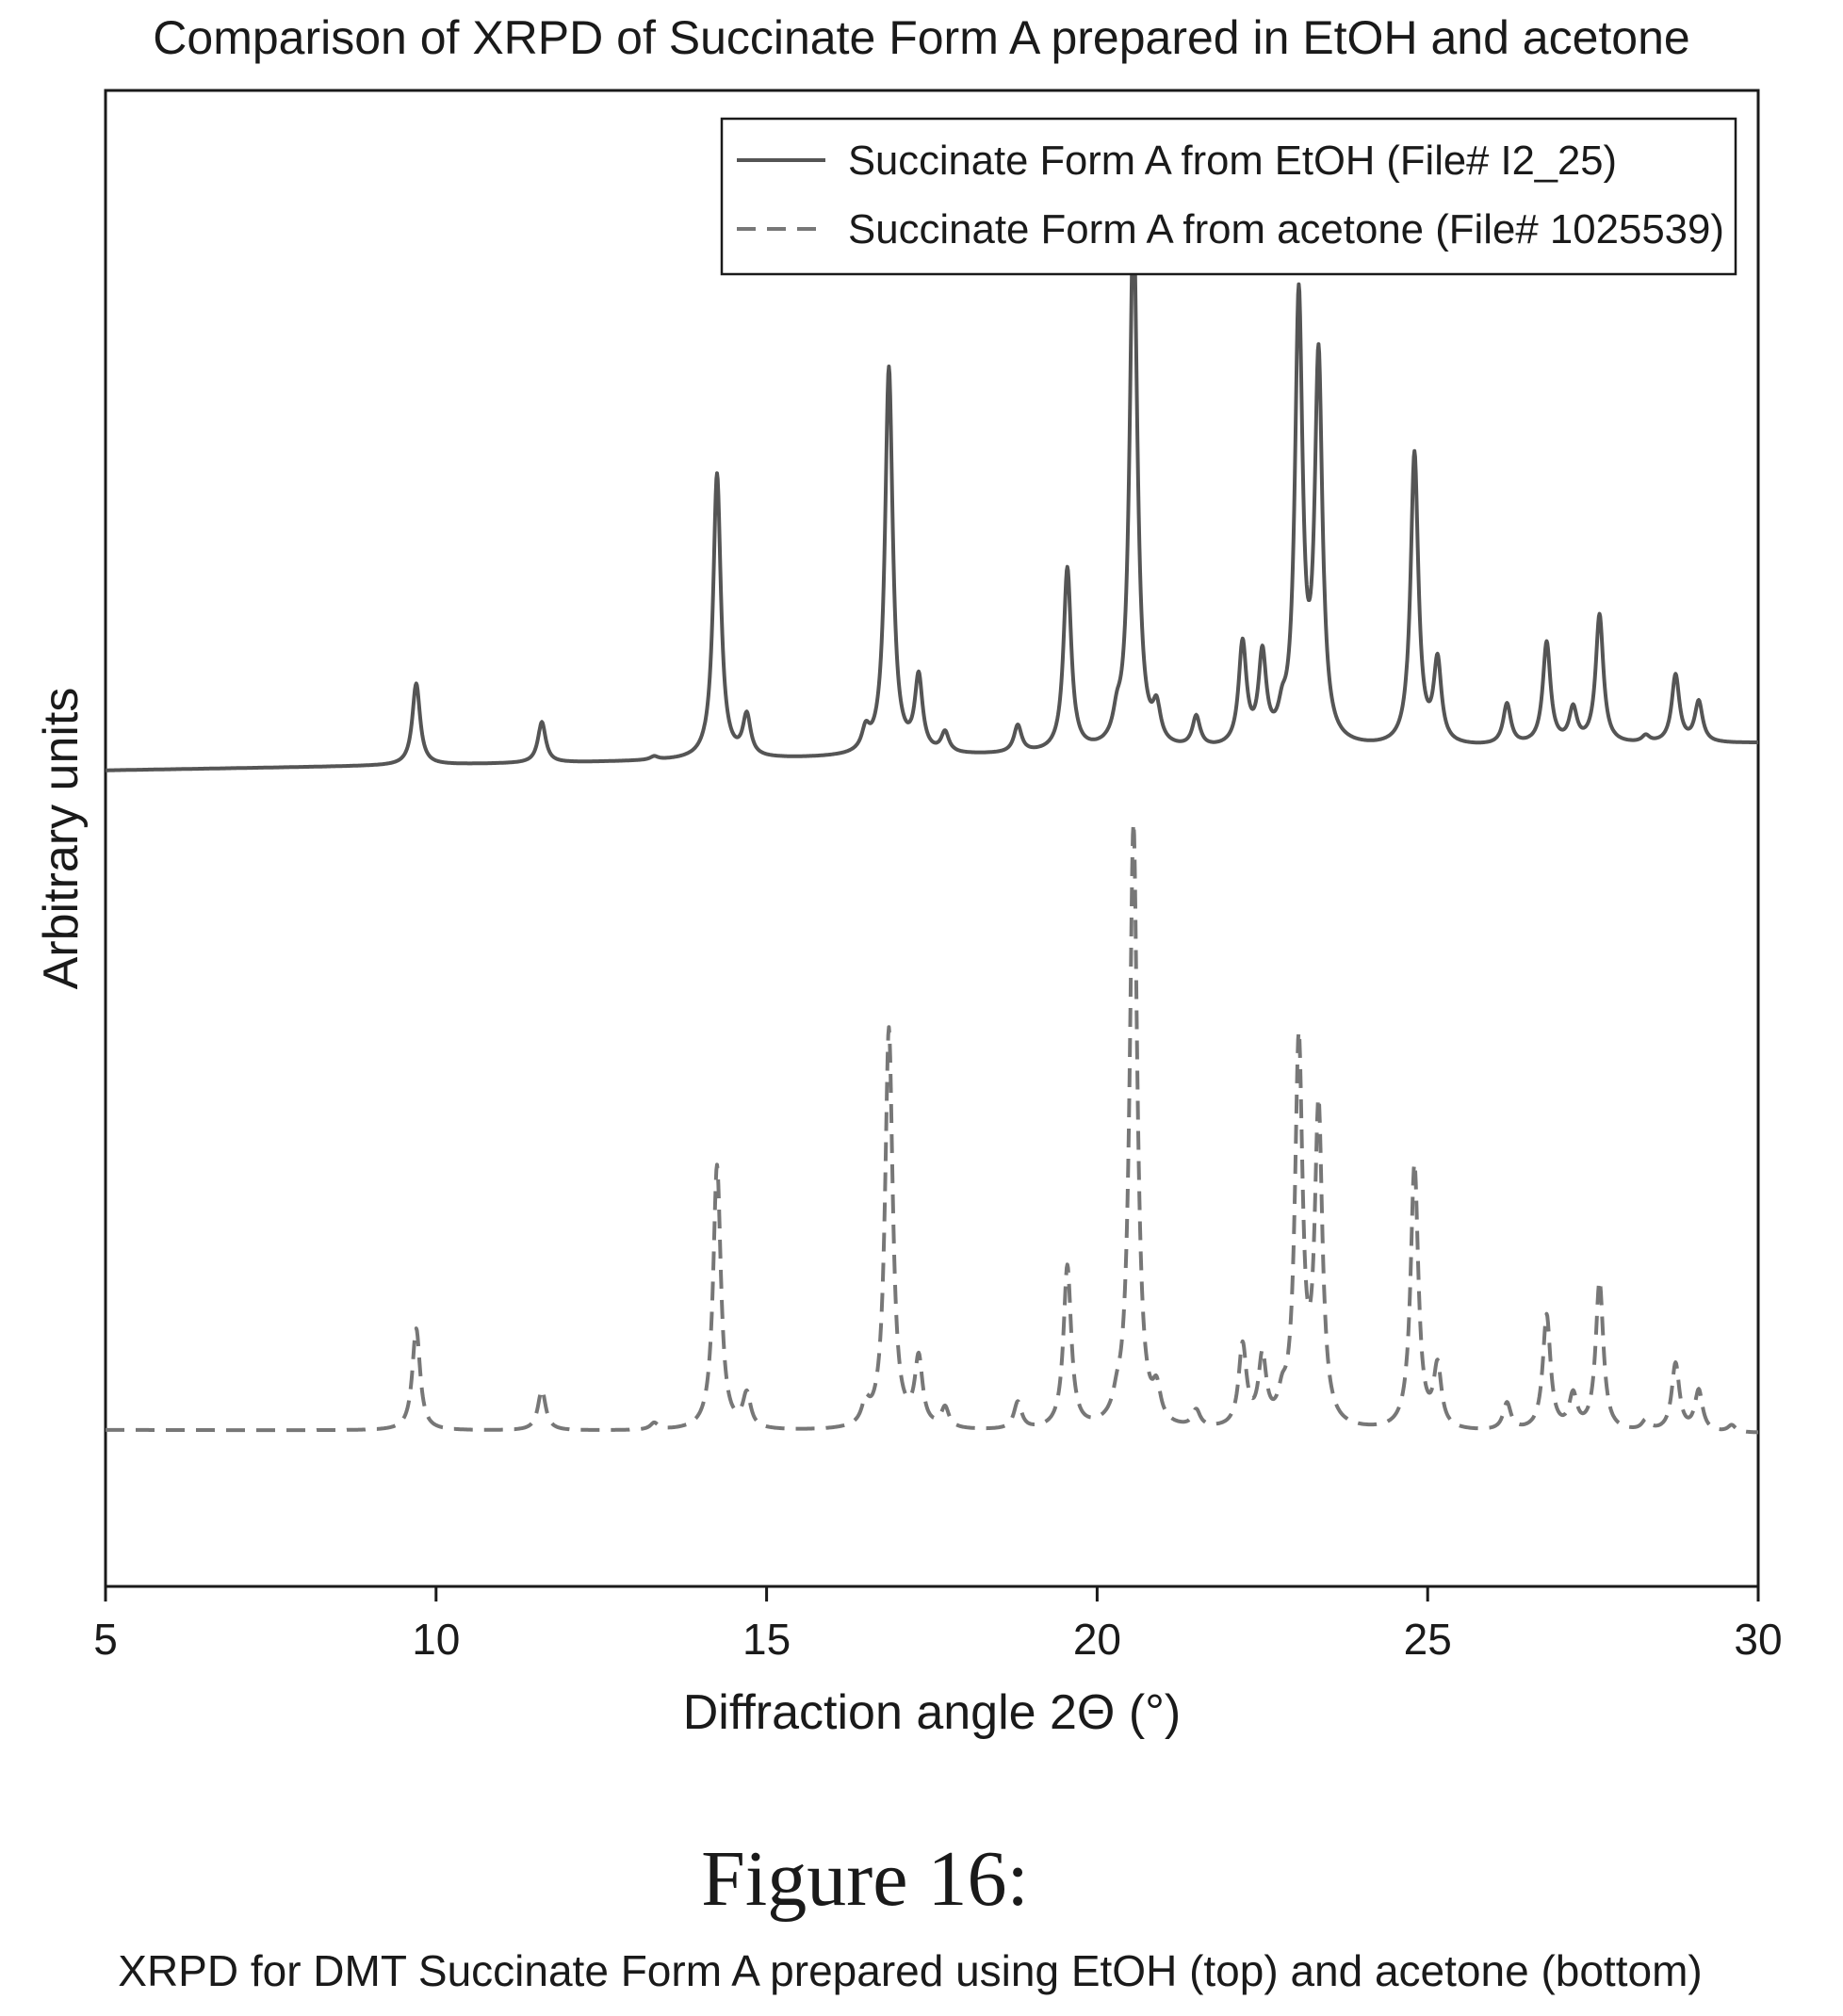 This screenshot has width=1843, height=2016. What do you see at coordinates (938, 1625) in the screenshot?
I see `x-axis: 5 10 15 20 25 30` at bounding box center [938, 1625].